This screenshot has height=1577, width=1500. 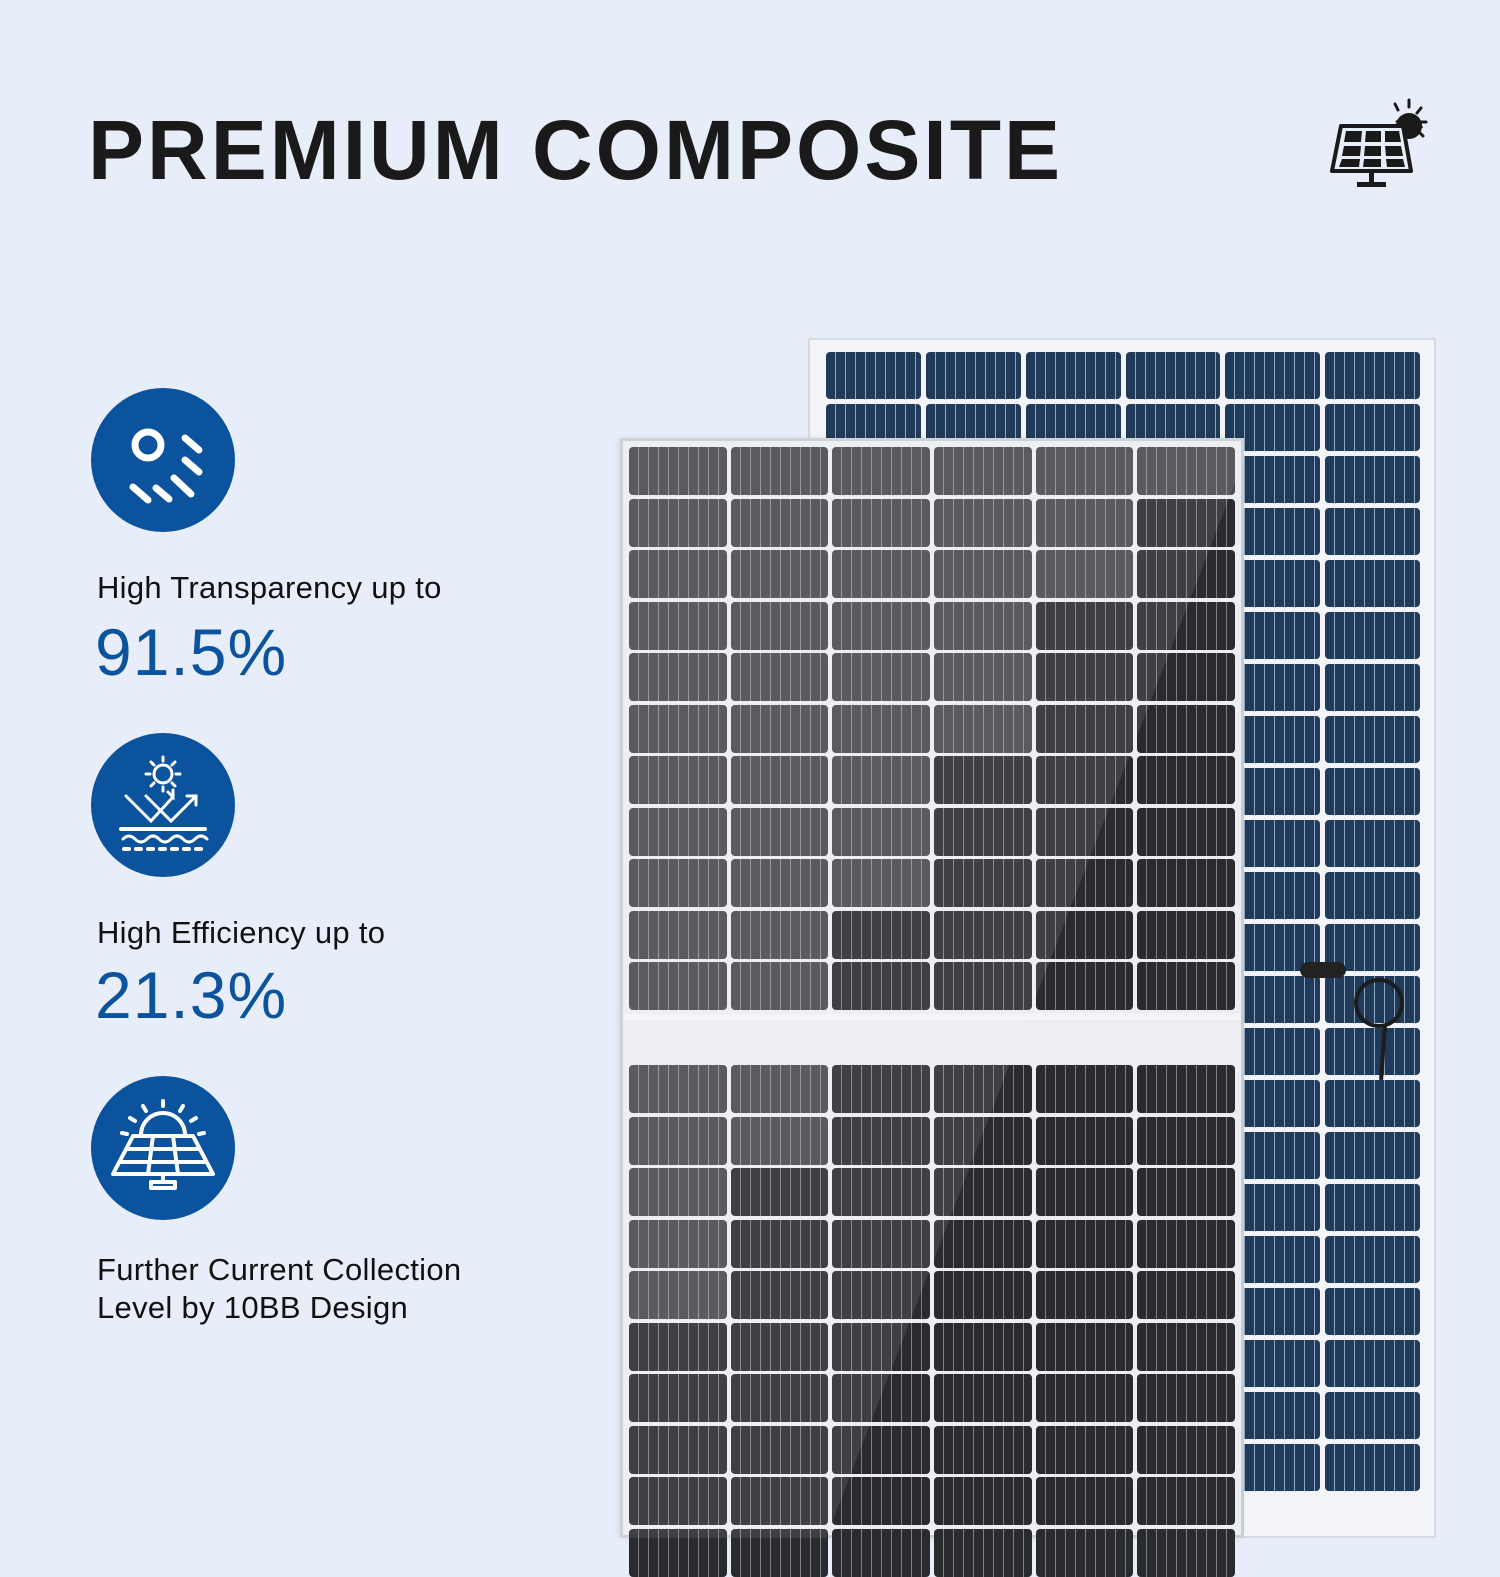 What do you see at coordinates (163, 805) in the screenshot?
I see `sun-reflection-efficiency-icon` at bounding box center [163, 805].